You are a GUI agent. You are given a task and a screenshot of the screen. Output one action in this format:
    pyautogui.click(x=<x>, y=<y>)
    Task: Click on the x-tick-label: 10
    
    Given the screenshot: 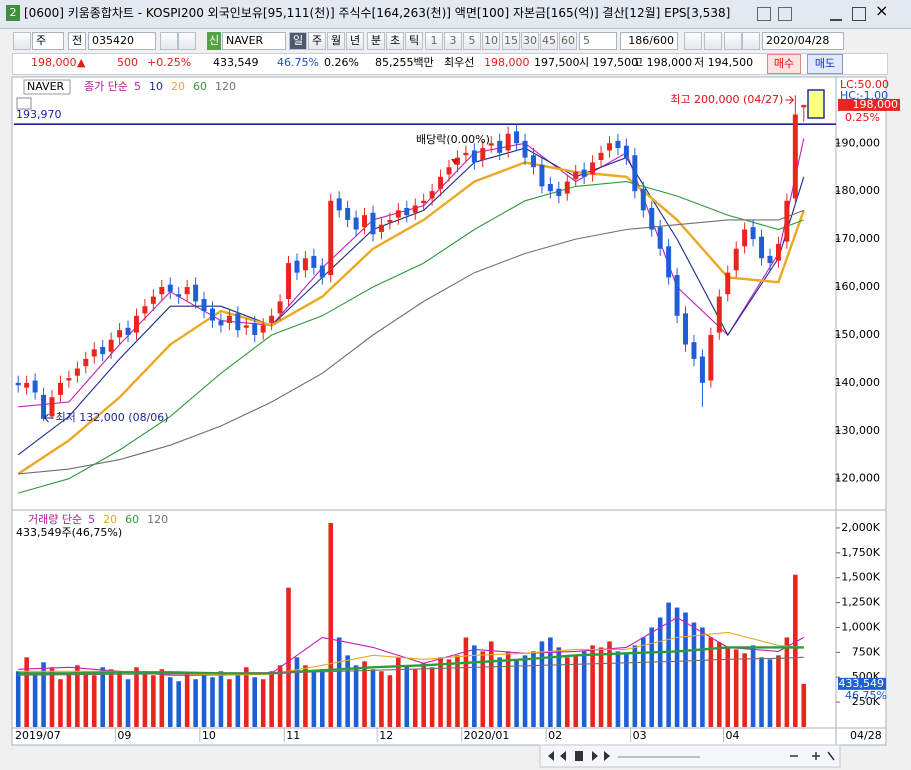 What is the action you would take?
    pyautogui.click(x=209, y=735)
    